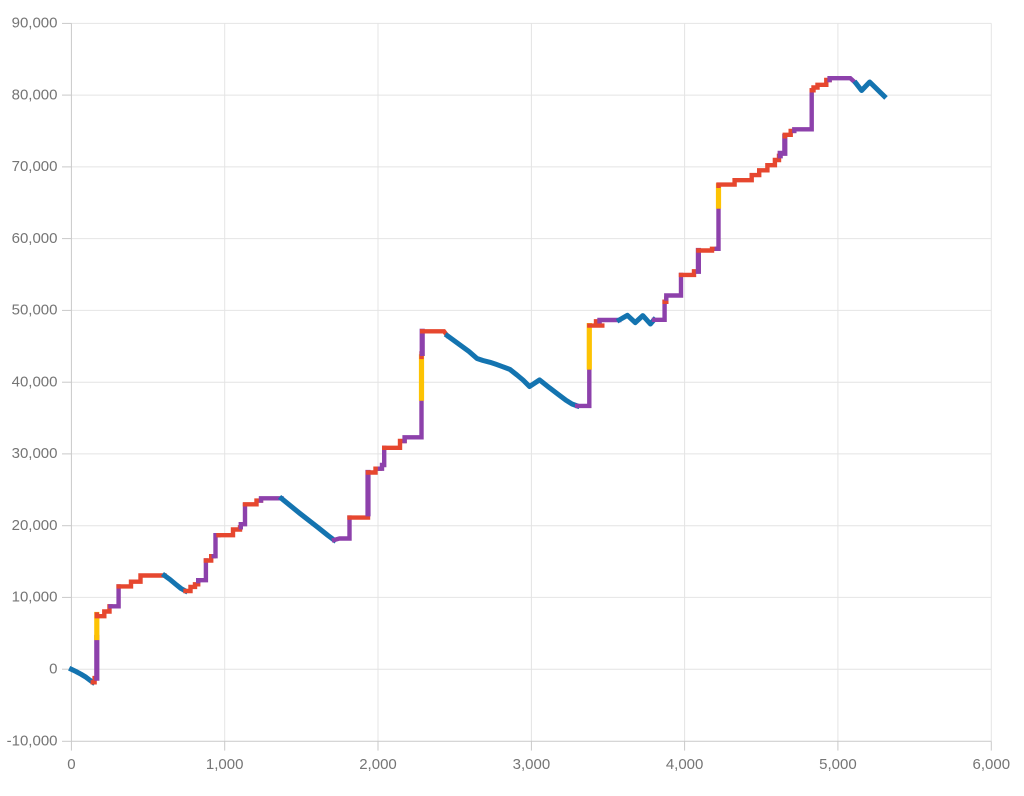 The width and height of the screenshot is (1024, 796). Describe the element at coordinates (532, 764) in the screenshot. I see `svg-text: 3,000` at that location.